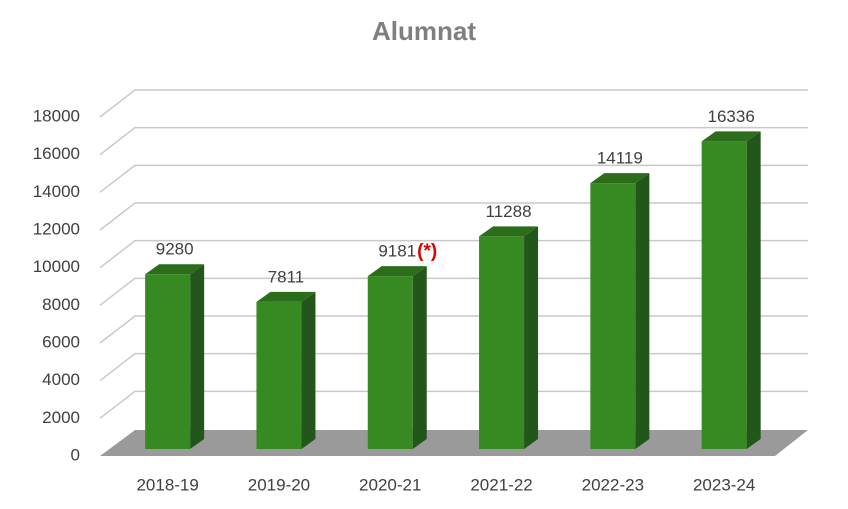 This screenshot has height=509, width=848. What do you see at coordinates (61, 417) in the screenshot?
I see `y-tick-label: 2000` at bounding box center [61, 417].